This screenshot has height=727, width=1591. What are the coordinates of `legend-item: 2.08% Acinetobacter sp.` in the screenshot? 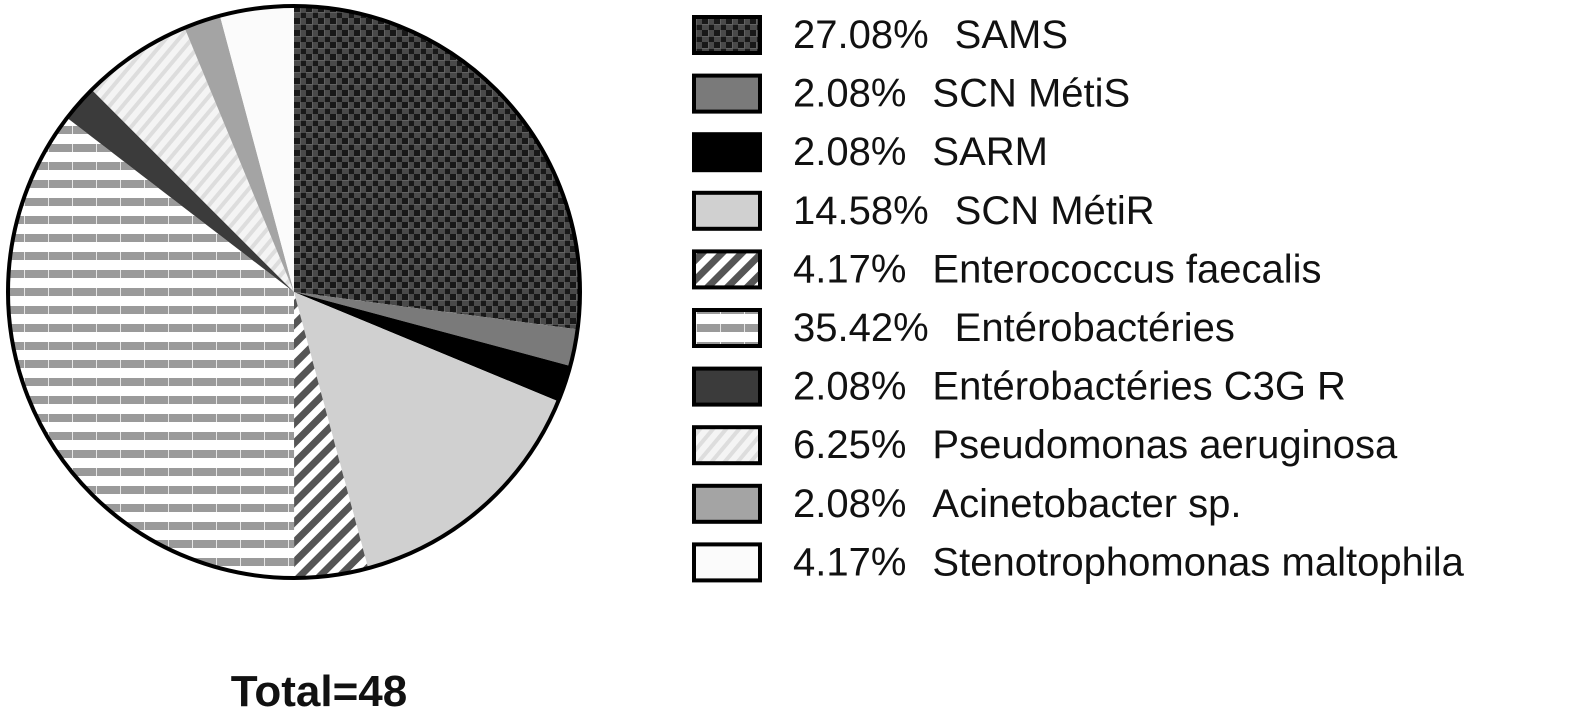 It's located at (966, 504).